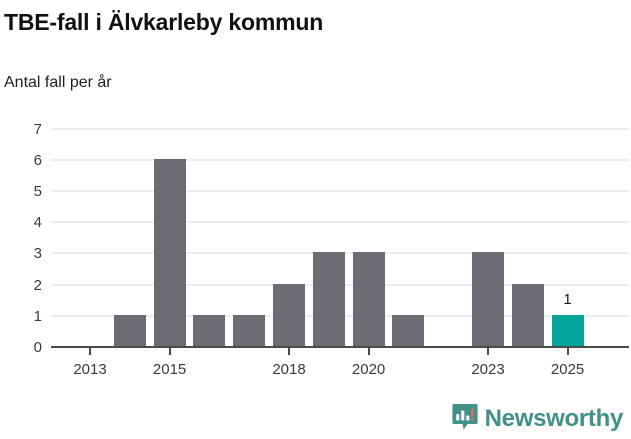 Image resolution: width=631 pixels, height=439 pixels. What do you see at coordinates (368, 299) in the screenshot?
I see `bar-2020` at bounding box center [368, 299].